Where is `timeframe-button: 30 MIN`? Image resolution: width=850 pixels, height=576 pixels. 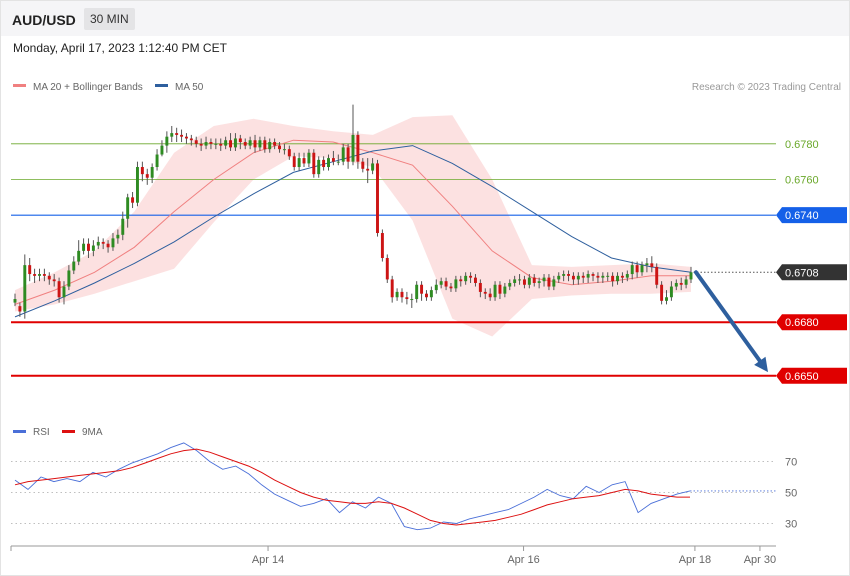
timeframe-button: 30 MIN is located at coordinates (109, 19).